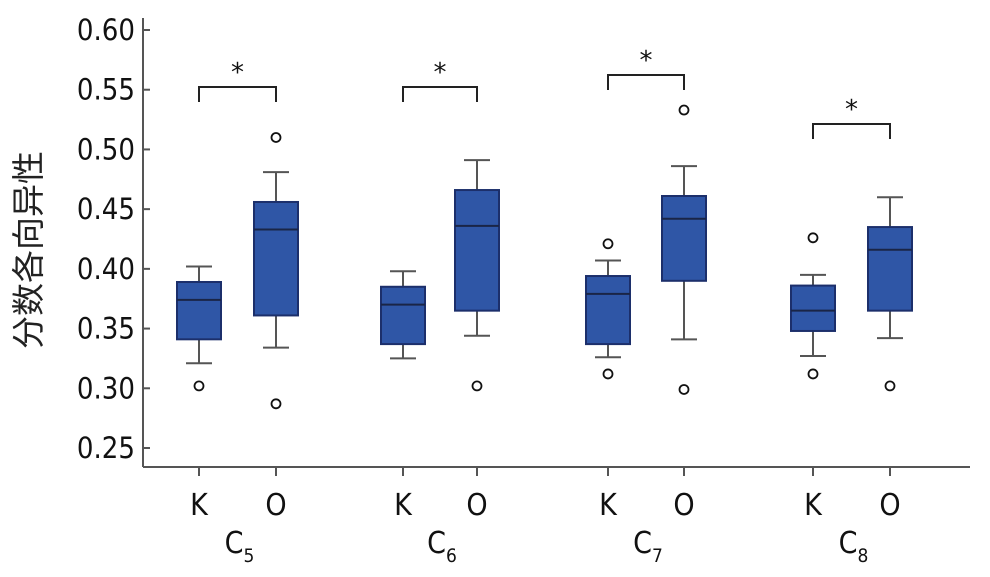 Image resolution: width=990 pixels, height=577 pixels. I want to click on box-C8-O, so click(890, 294).